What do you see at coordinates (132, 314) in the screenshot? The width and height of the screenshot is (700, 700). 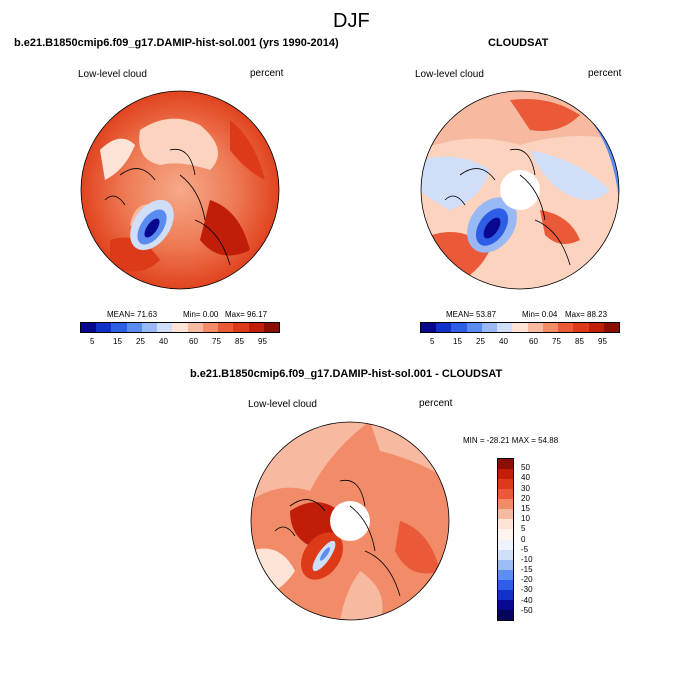 I see `model-mean-stat: MEAN= 71.63` at bounding box center [132, 314].